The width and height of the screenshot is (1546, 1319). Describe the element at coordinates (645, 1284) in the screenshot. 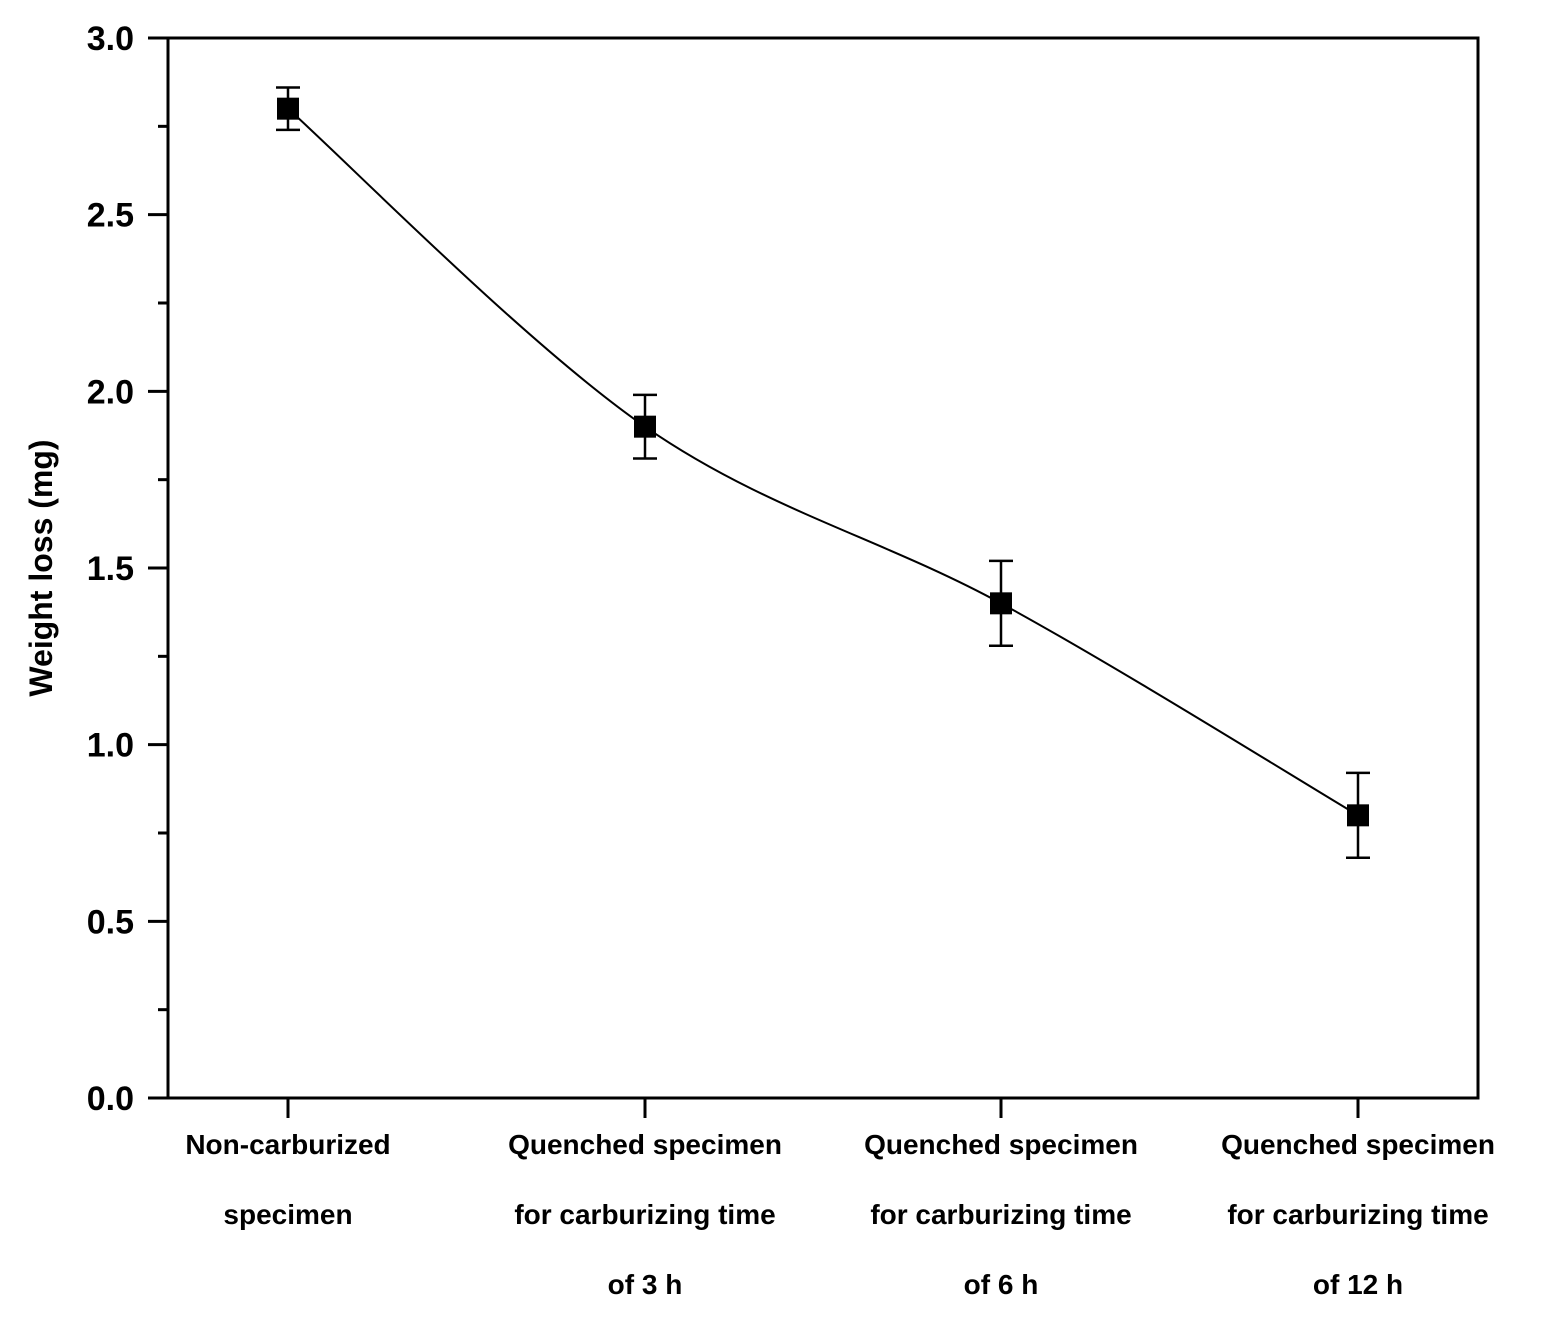

I see `x-category-label: of 3 h` at that location.